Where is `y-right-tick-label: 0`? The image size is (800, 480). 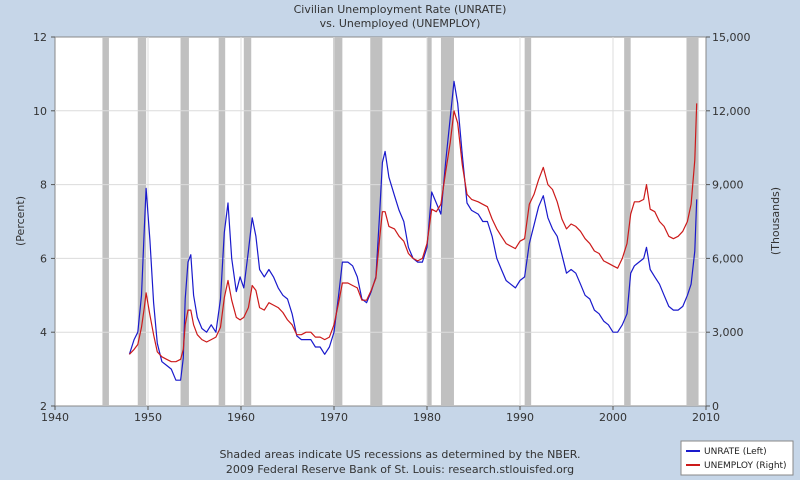 y-right-tick-label: 0 is located at coordinates (715, 406).